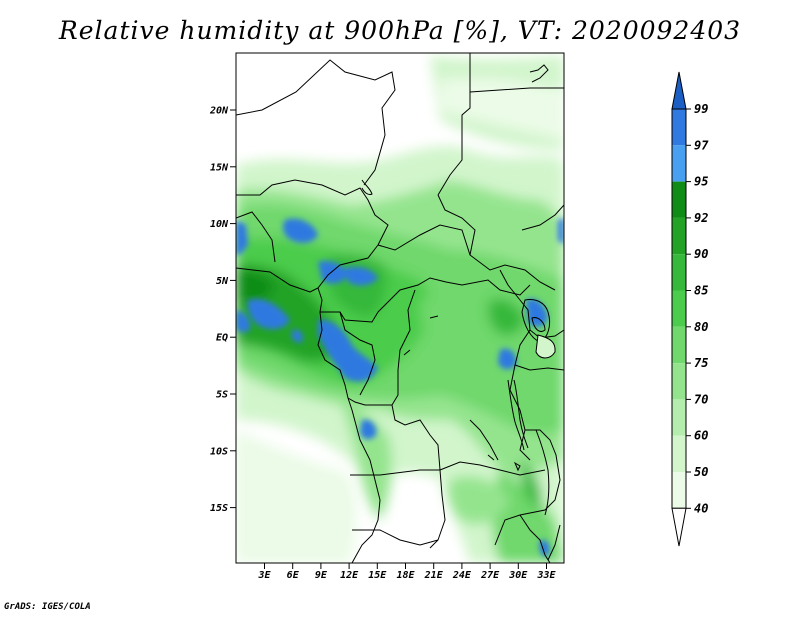 This screenshot has width=800, height=618. Describe the element at coordinates (219, 111) in the screenshot. I see `lat-label: 20N` at that location.